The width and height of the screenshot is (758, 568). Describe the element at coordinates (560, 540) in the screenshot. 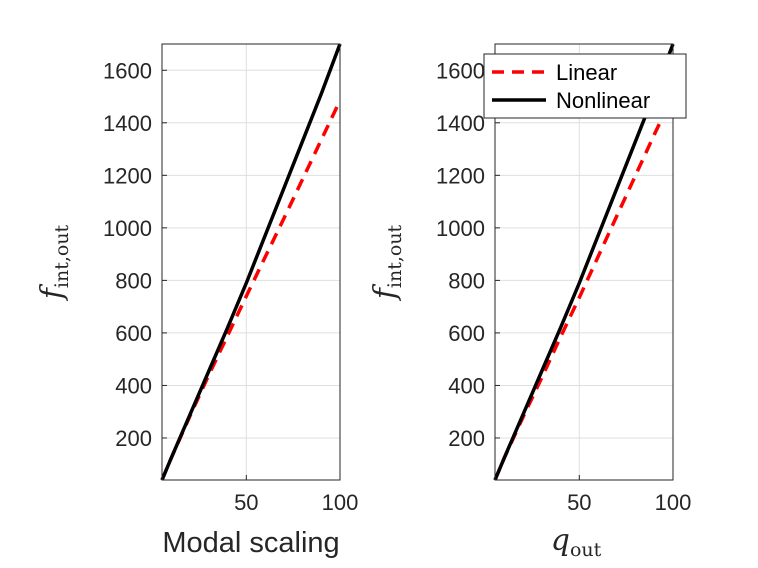

I see `x-axis-label-main: q` at that location.